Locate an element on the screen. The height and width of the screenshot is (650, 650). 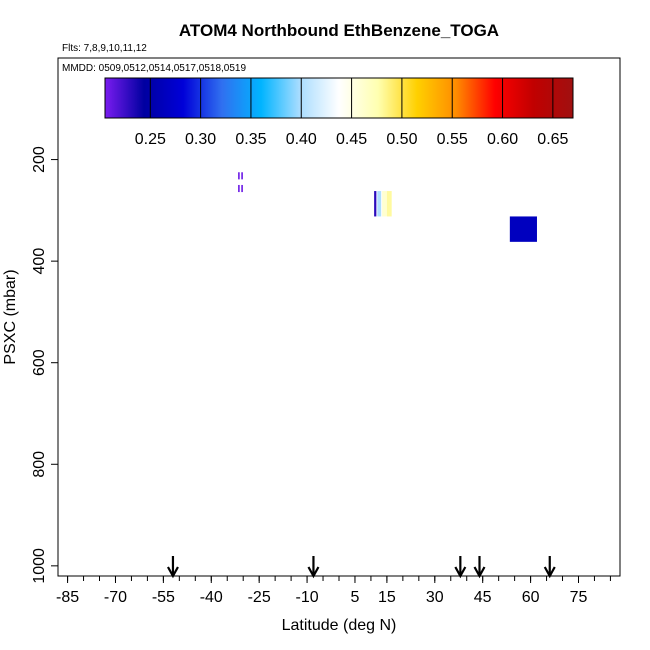
y-tick-label: 200 is located at coordinates (39, 159).